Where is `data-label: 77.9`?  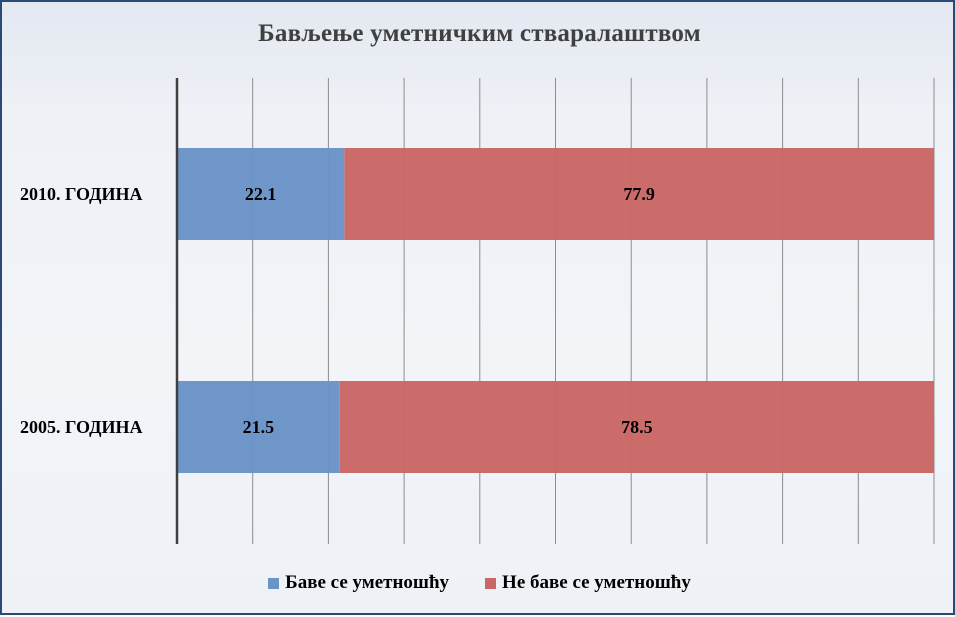
data-label: 77.9 is located at coordinates (639, 194).